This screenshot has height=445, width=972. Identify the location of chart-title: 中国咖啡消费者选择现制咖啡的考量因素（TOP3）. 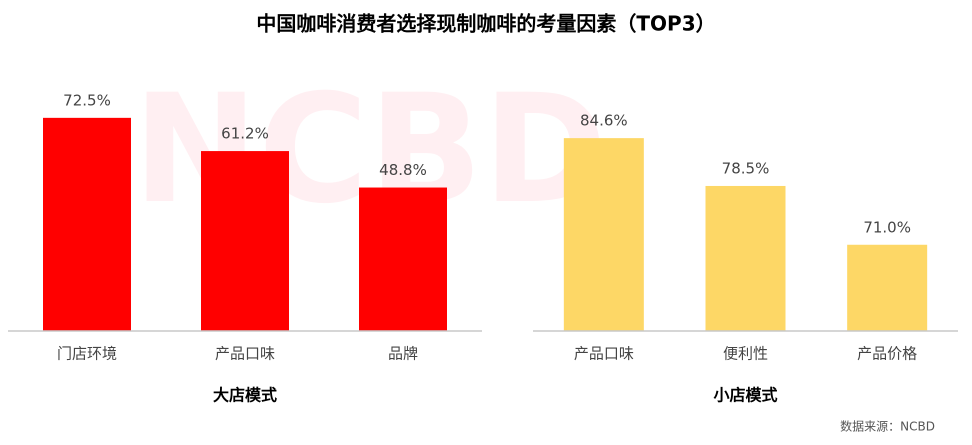
(485, 24).